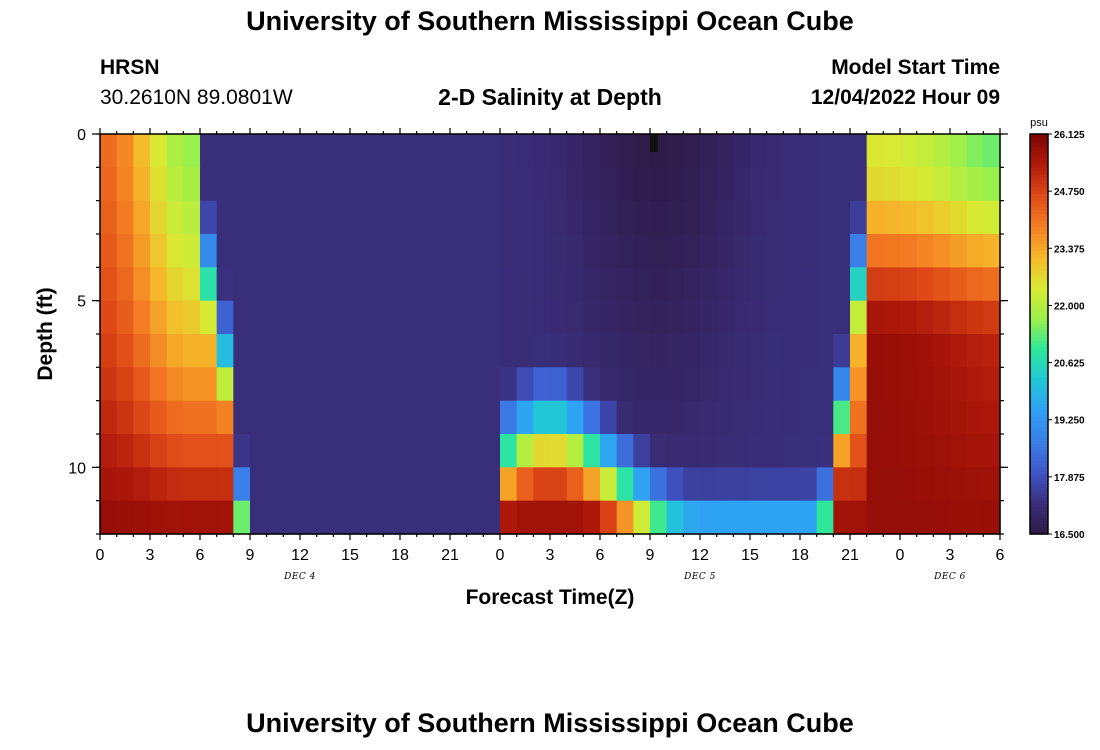  Describe the element at coordinates (1069, 249) in the screenshot. I see `colorbar-tick-label: 23.375` at that location.